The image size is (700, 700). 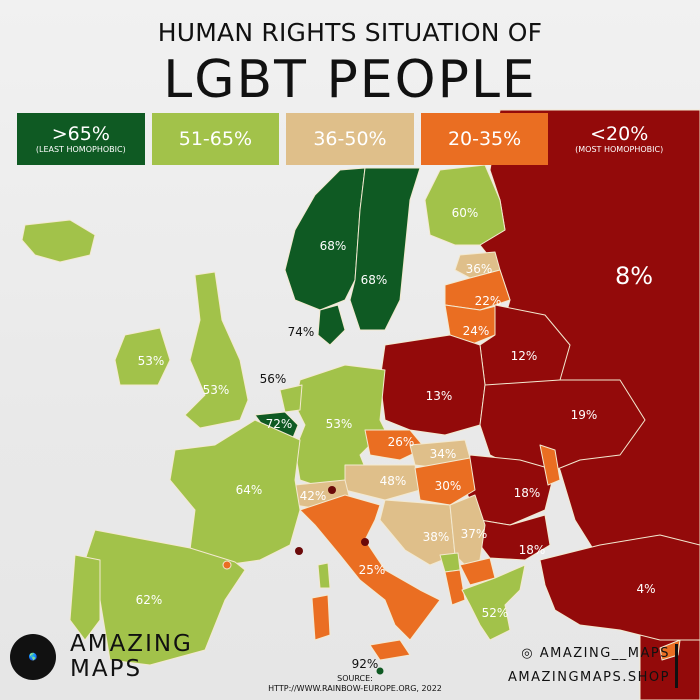 I want to click on legend-note: (MOST HOMOPHOBIC), so click(x=619, y=149).